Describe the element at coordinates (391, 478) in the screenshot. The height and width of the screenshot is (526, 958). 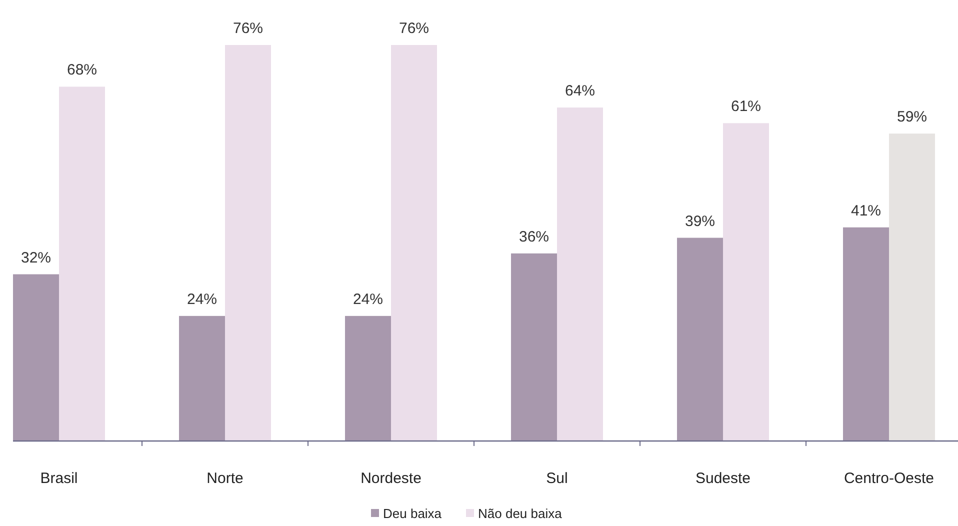
I see `x-tick-label: Nordeste` at that location.